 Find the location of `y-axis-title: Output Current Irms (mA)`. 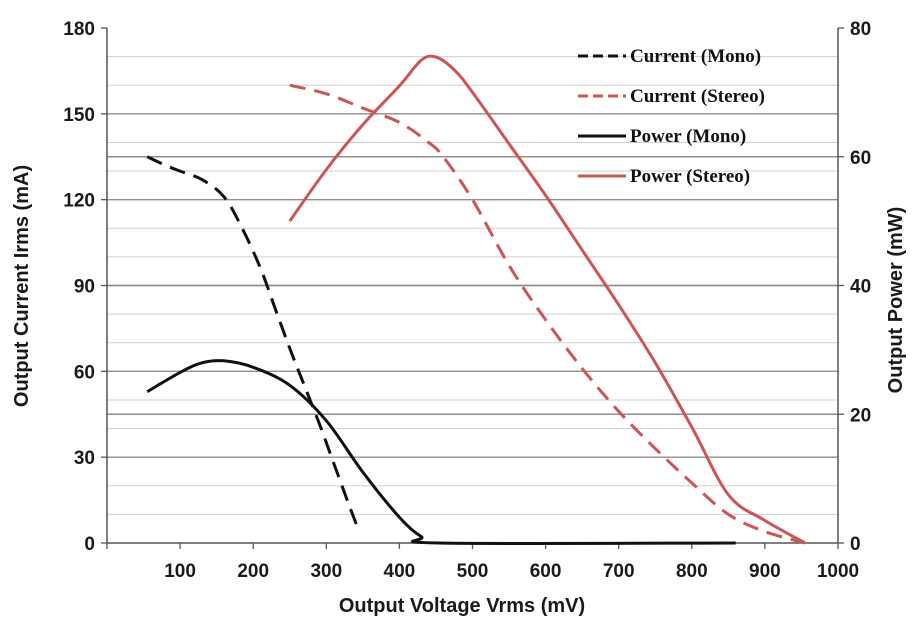

y-axis-title: Output Current Irms (mA) is located at coordinates (22, 286).